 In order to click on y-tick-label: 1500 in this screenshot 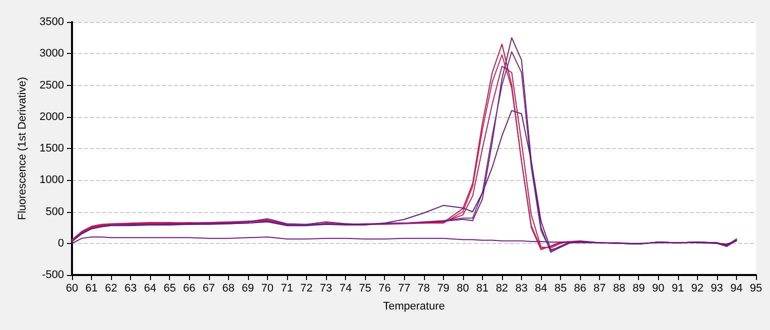, I will do `click(52, 148)`.